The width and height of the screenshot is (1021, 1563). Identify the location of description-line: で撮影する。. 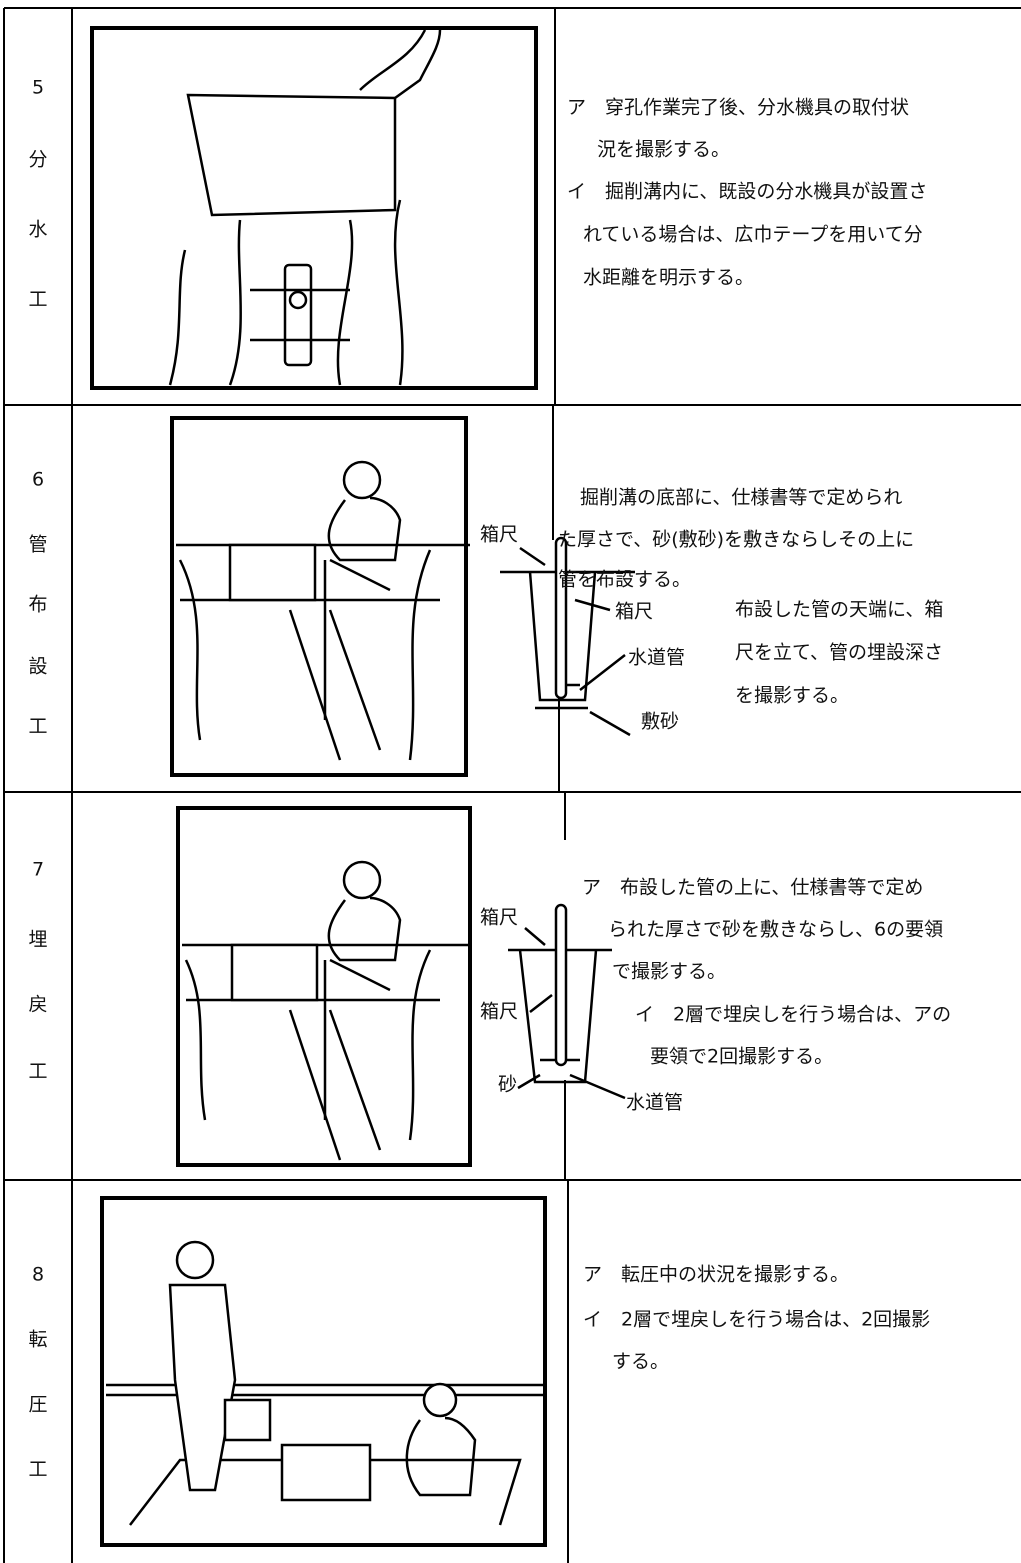
(669, 972).